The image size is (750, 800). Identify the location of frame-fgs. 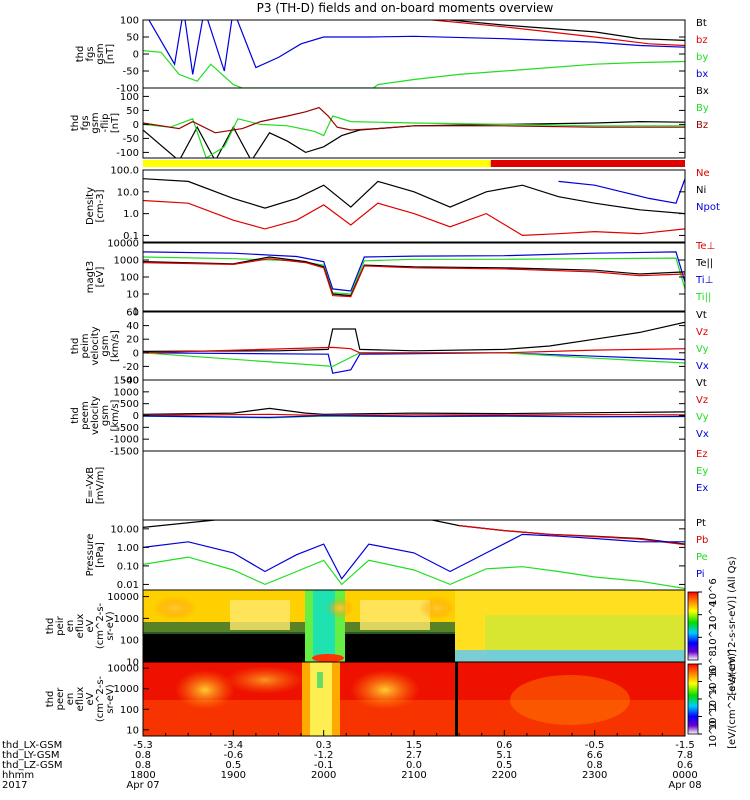
(414, 54).